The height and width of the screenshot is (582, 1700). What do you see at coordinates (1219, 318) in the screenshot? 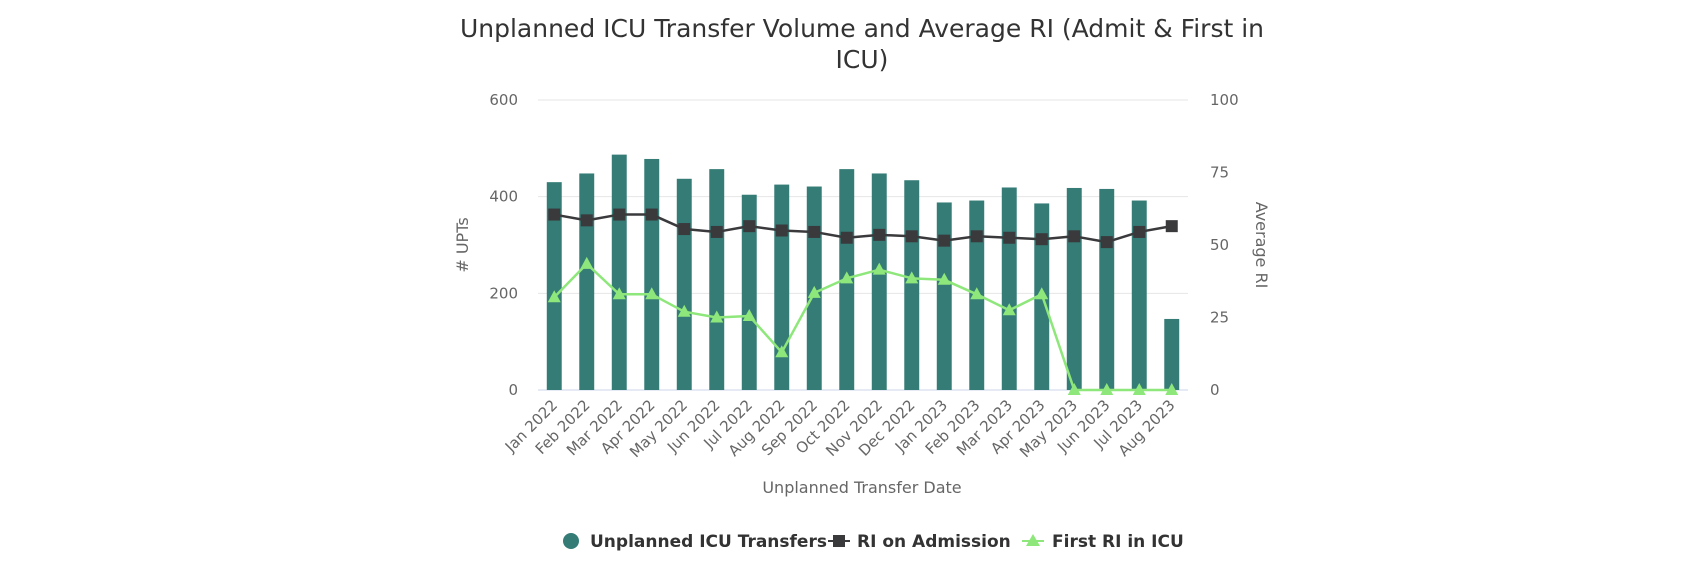
I see `y-axis-right-tick-label: 25` at bounding box center [1219, 318].